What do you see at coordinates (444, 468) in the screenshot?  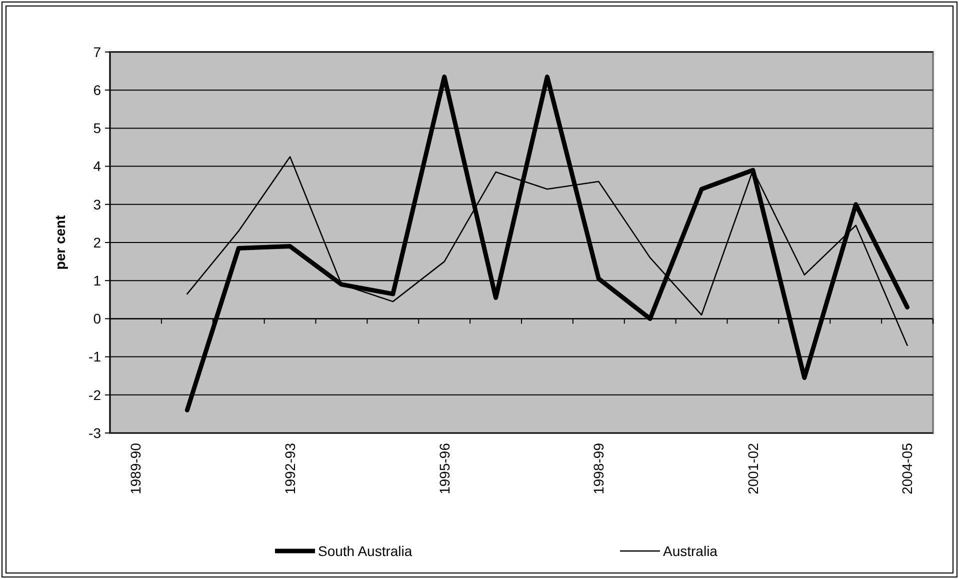 I see `x-tick-label: 1995-96` at bounding box center [444, 468].